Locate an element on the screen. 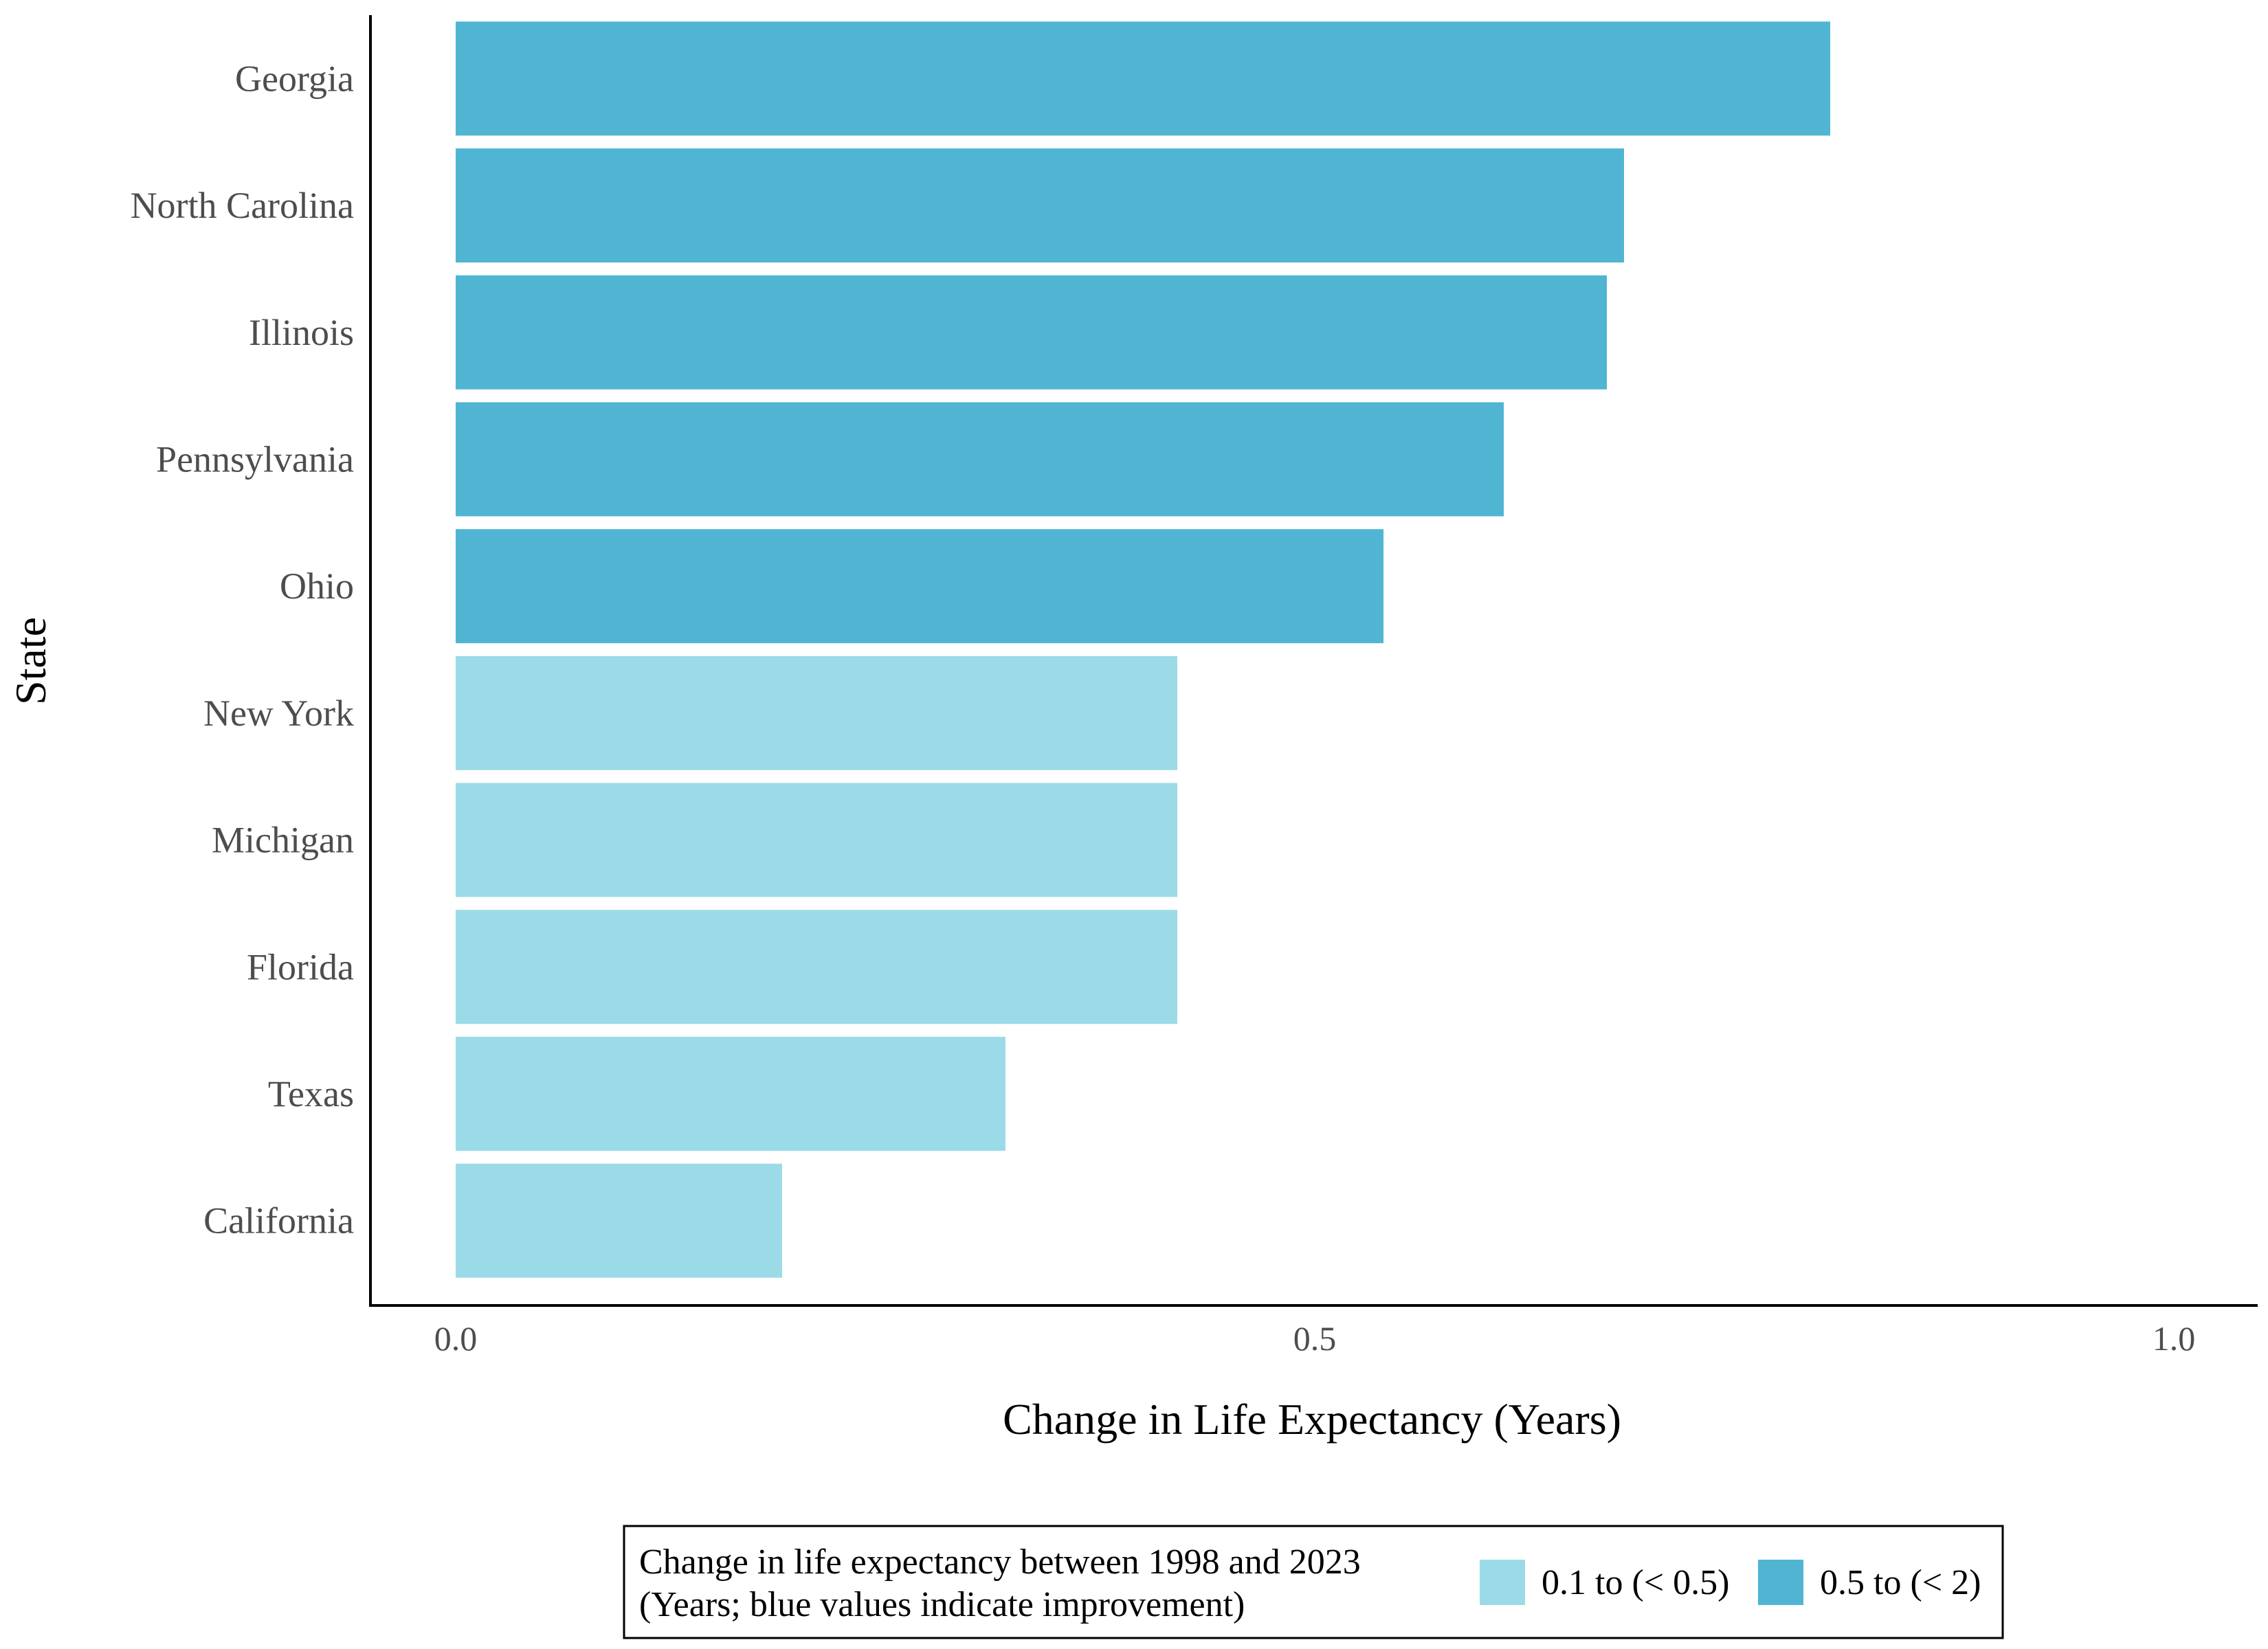  category-label-illinois: Illinois is located at coordinates (301, 332).